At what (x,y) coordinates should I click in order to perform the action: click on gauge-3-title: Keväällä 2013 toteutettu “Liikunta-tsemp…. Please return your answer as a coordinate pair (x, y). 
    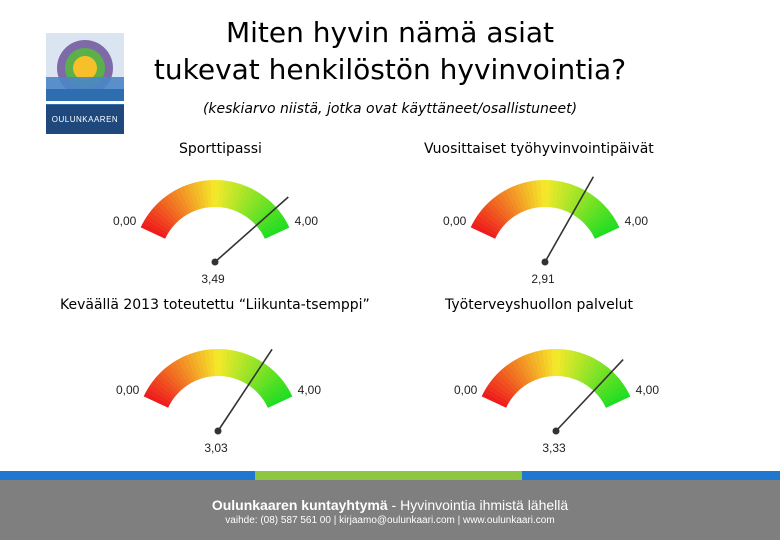
    Looking at the image, I should click on (215, 305).